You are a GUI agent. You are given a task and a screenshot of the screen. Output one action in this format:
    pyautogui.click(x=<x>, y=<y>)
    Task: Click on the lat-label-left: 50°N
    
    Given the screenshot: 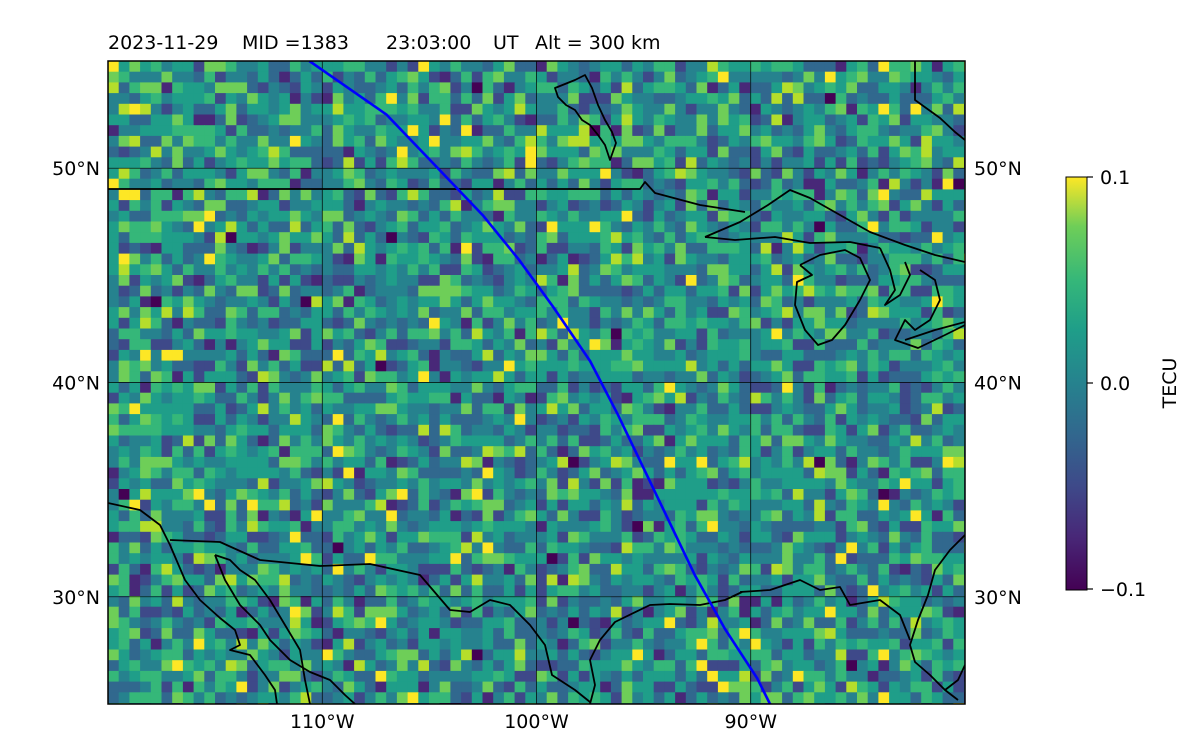 What is the action you would take?
    pyautogui.click(x=76, y=169)
    